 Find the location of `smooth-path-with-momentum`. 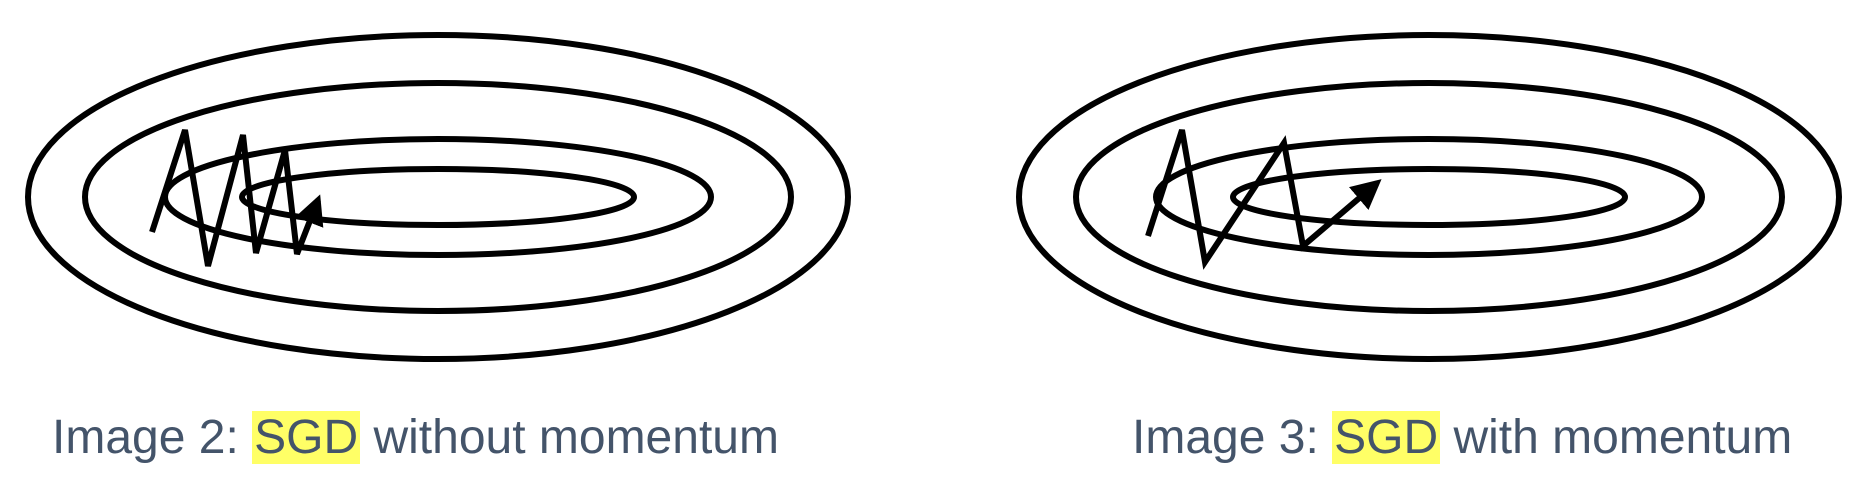

smooth-path-with-momentum is located at coordinates (1263, 199).